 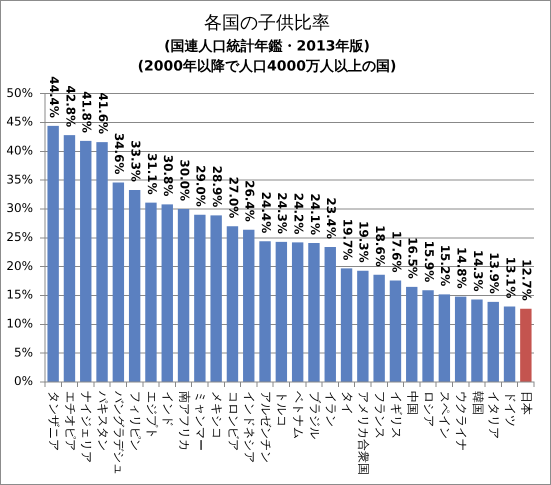 I want to click on x-tick-label: ドイツ, so click(x=510, y=409).